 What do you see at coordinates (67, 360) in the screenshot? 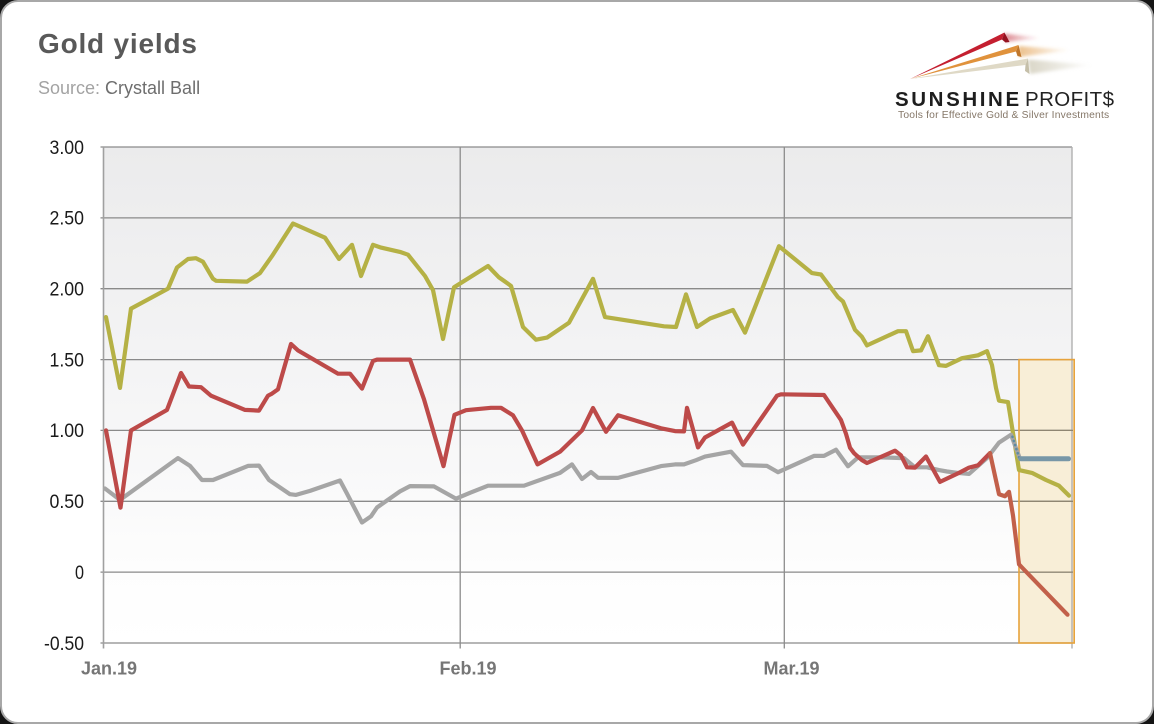
I see `svg-text: 1.50` at bounding box center [67, 360].